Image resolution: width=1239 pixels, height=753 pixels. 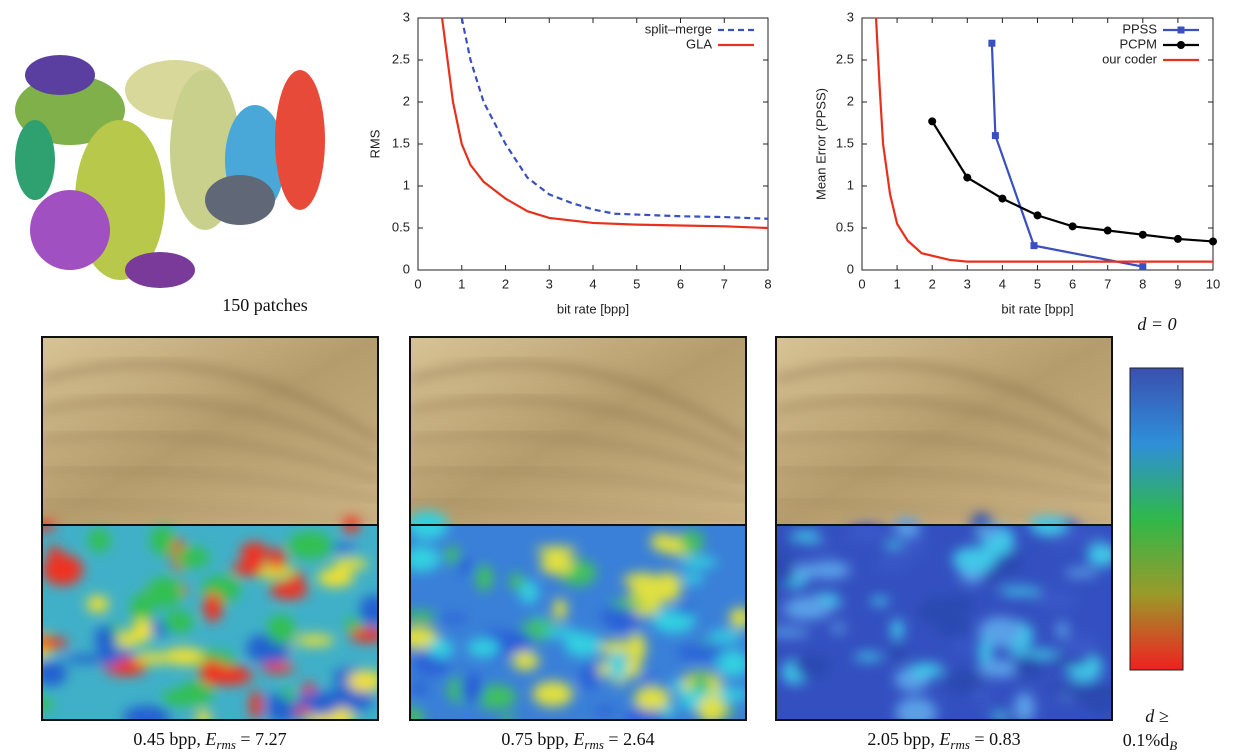 I want to click on caption-rate: 2.05 bpp,, so click(x=903, y=739).